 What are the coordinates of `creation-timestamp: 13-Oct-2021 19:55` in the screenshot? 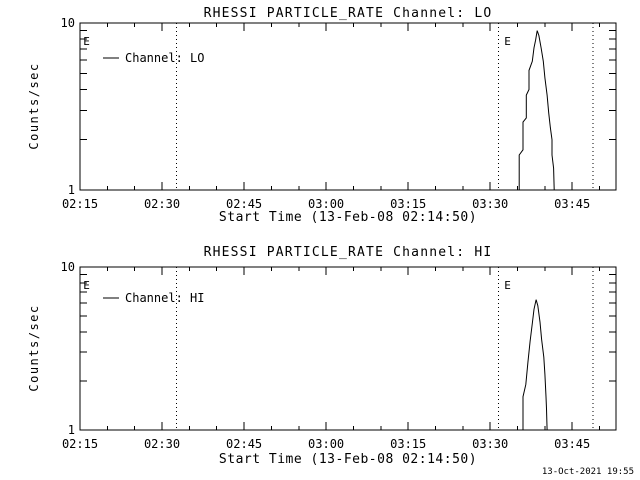 It's located at (588, 472).